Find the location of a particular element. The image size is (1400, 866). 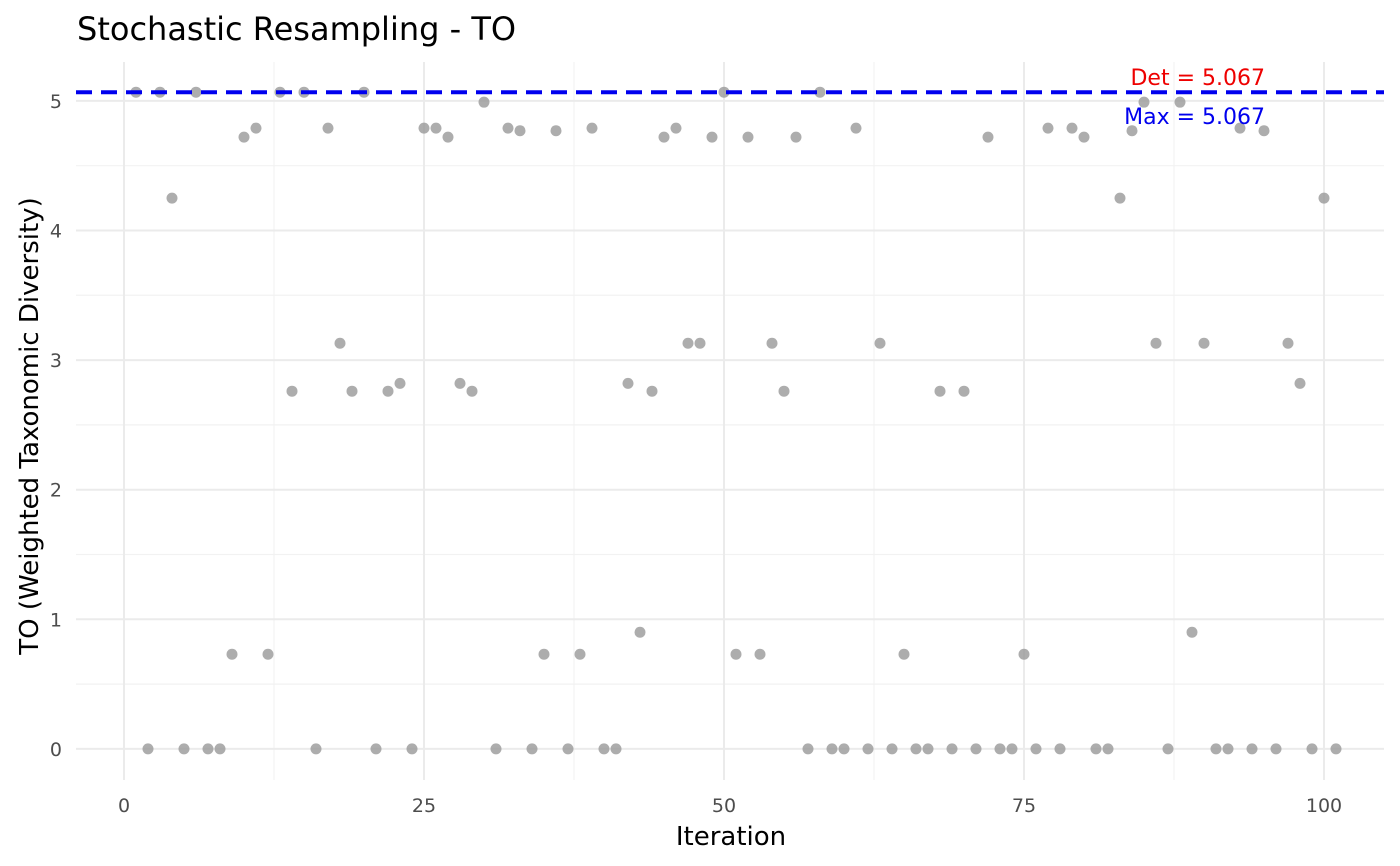

max-annotation: Max = 5.067 is located at coordinates (1194, 117).